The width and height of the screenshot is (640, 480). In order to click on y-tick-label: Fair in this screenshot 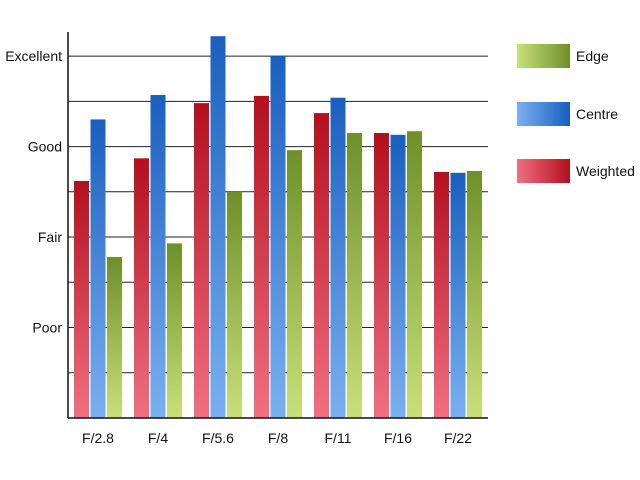, I will do `click(50, 237)`.